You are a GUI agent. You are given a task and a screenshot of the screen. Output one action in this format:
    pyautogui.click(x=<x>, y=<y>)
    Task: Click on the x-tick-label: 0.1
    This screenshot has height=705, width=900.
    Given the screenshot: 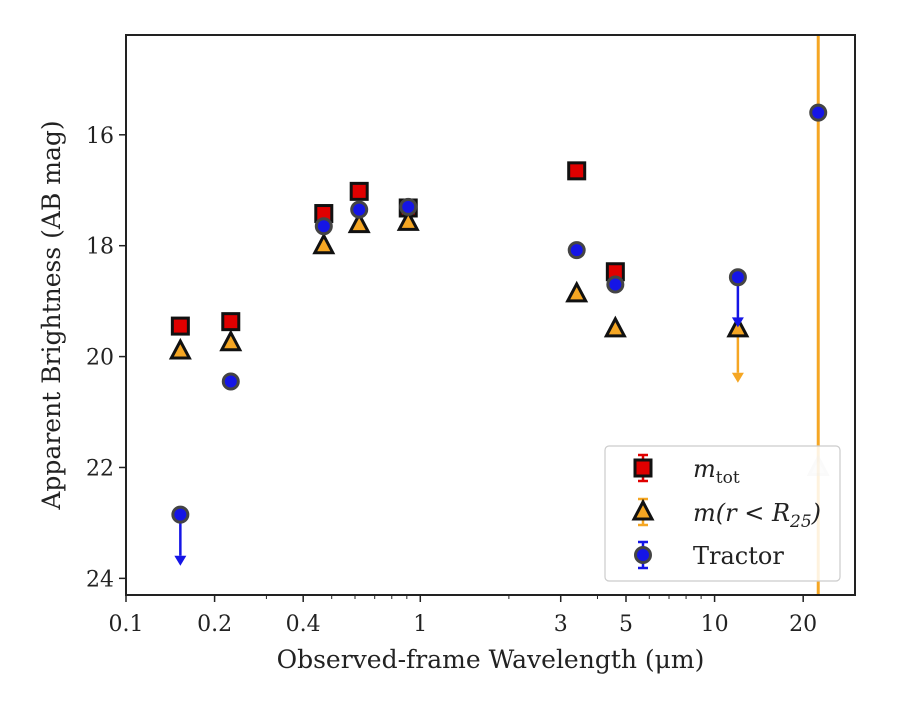 What is the action you would take?
    pyautogui.click(x=126, y=624)
    